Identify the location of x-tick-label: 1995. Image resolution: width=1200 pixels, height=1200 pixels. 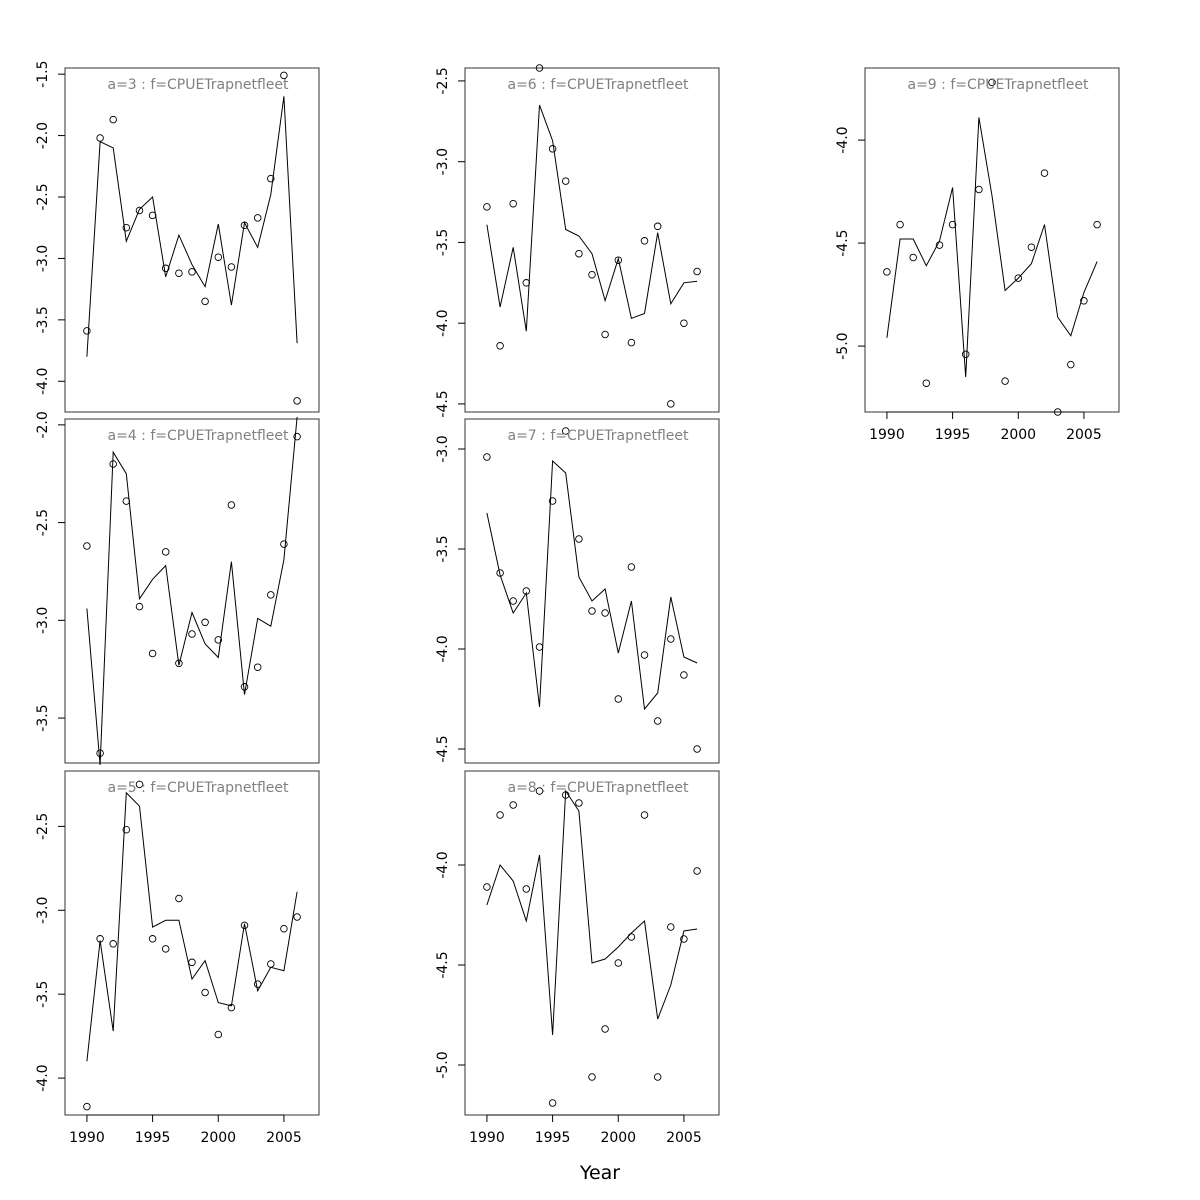
(553, 1138).